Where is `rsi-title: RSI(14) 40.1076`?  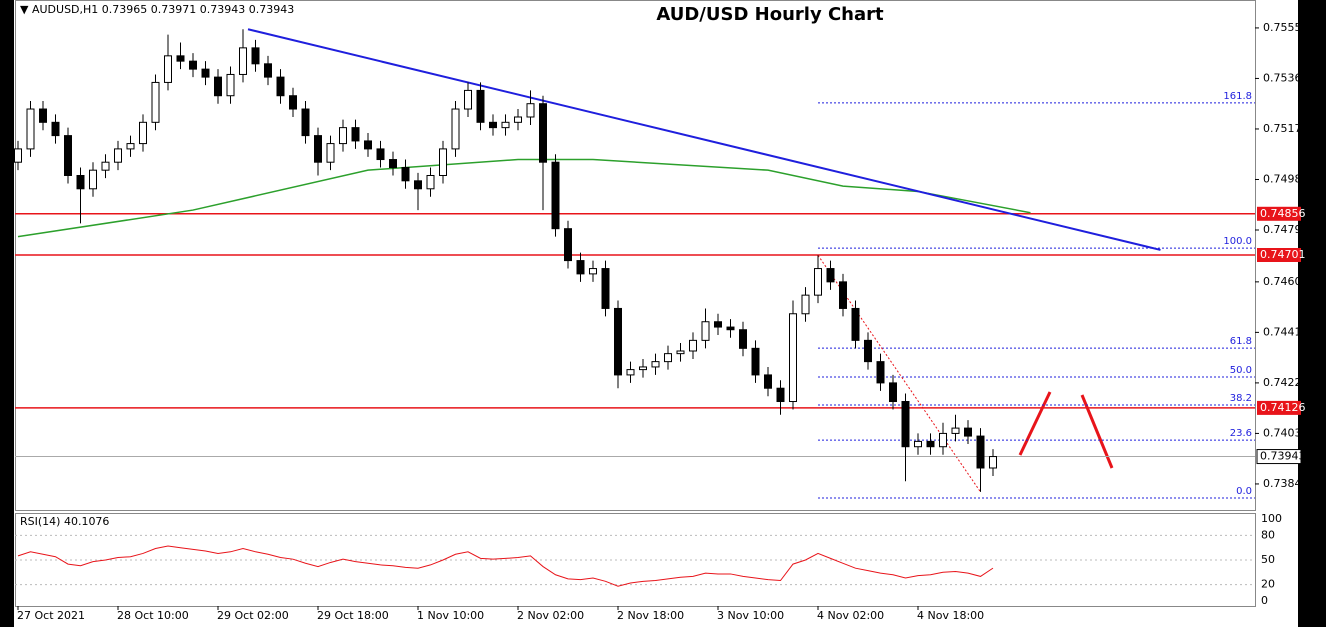
rsi-title: RSI(14) 40.1076 is located at coordinates (64, 521).